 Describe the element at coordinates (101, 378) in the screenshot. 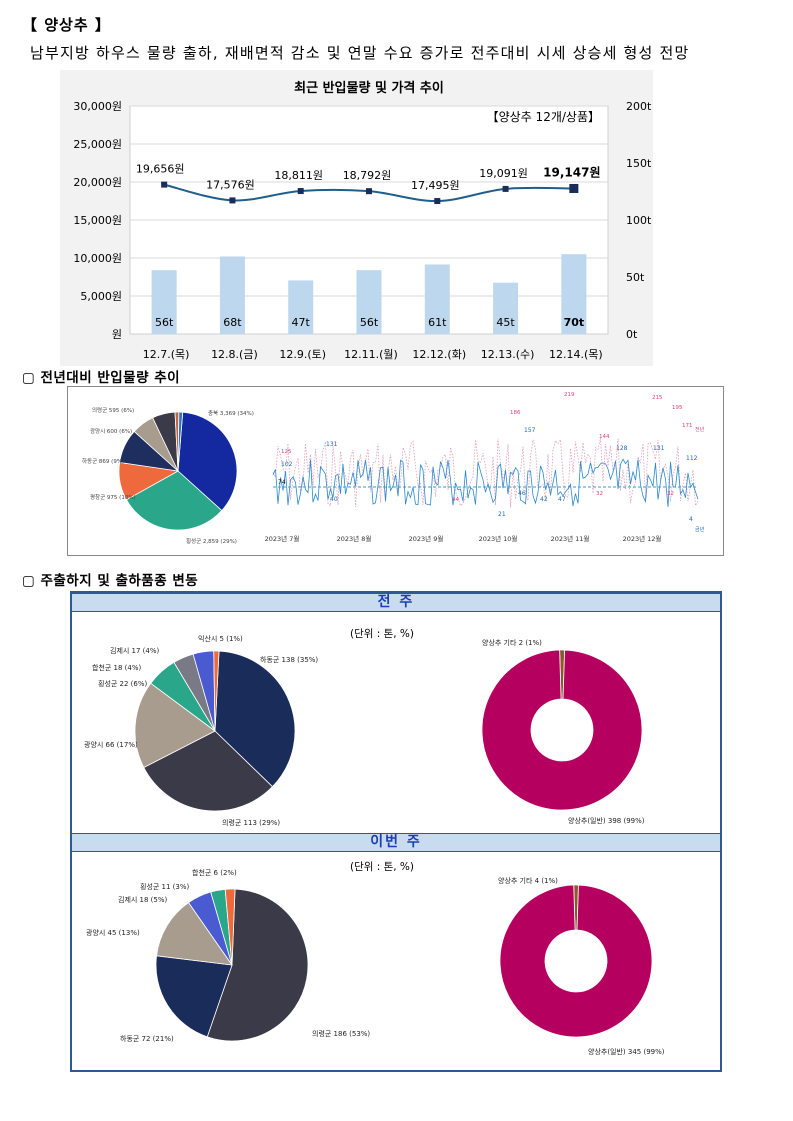

I see `section-title-yearly: ▢ 전년대비 반입물량 추이` at that location.